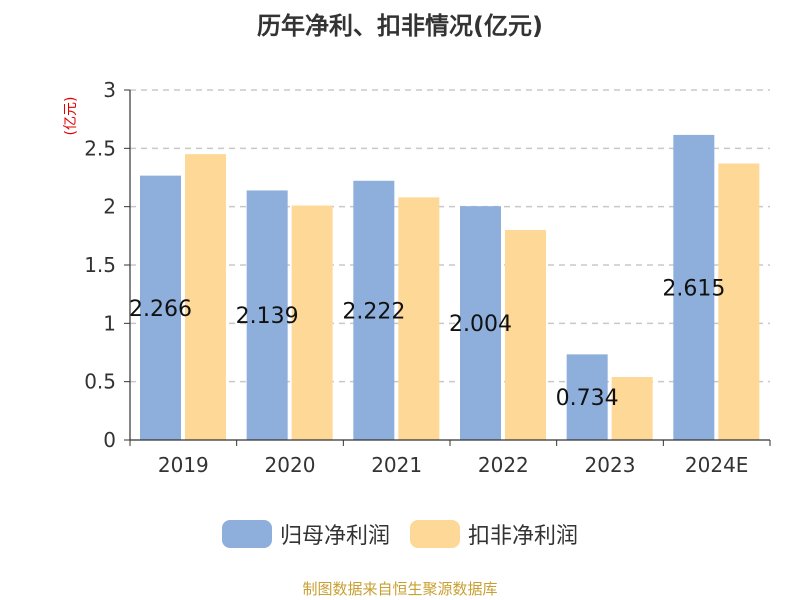 This screenshot has height=600, width=800. I want to click on y-tick-label: 1, so click(109, 323).